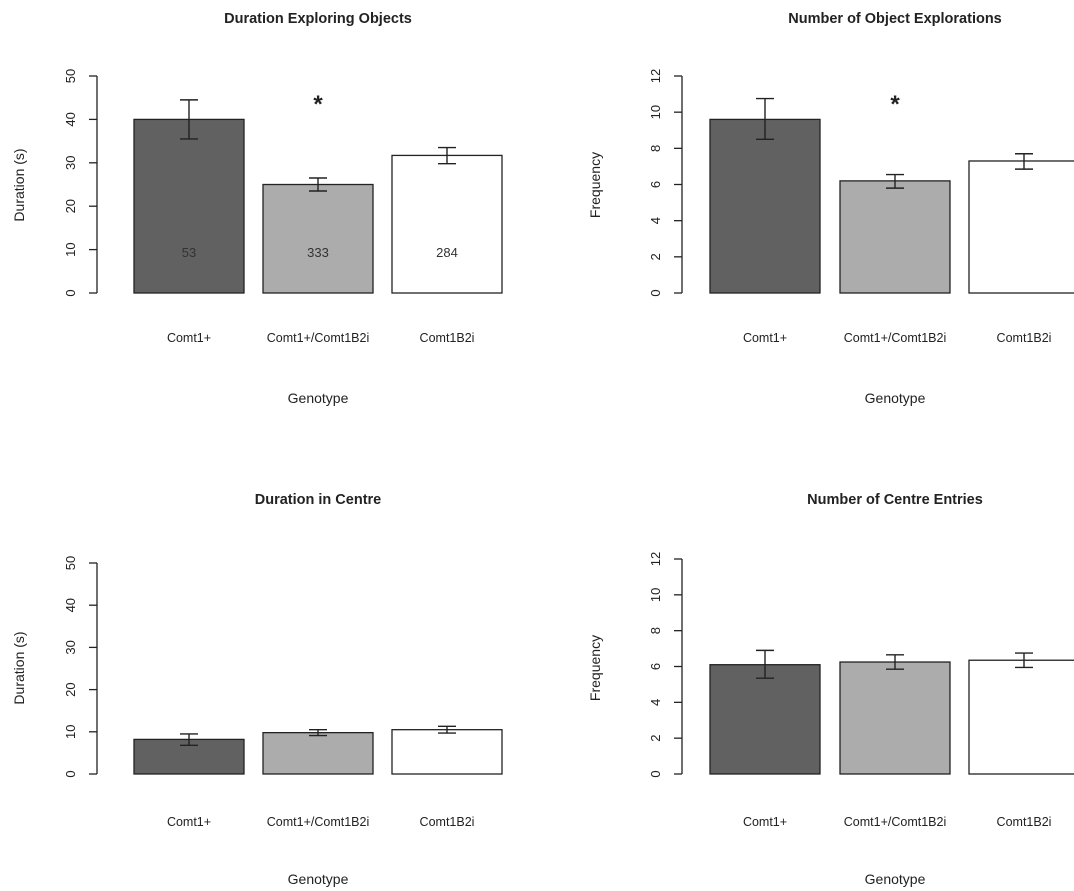  I want to click on bar-count-label: 333, so click(318, 252).